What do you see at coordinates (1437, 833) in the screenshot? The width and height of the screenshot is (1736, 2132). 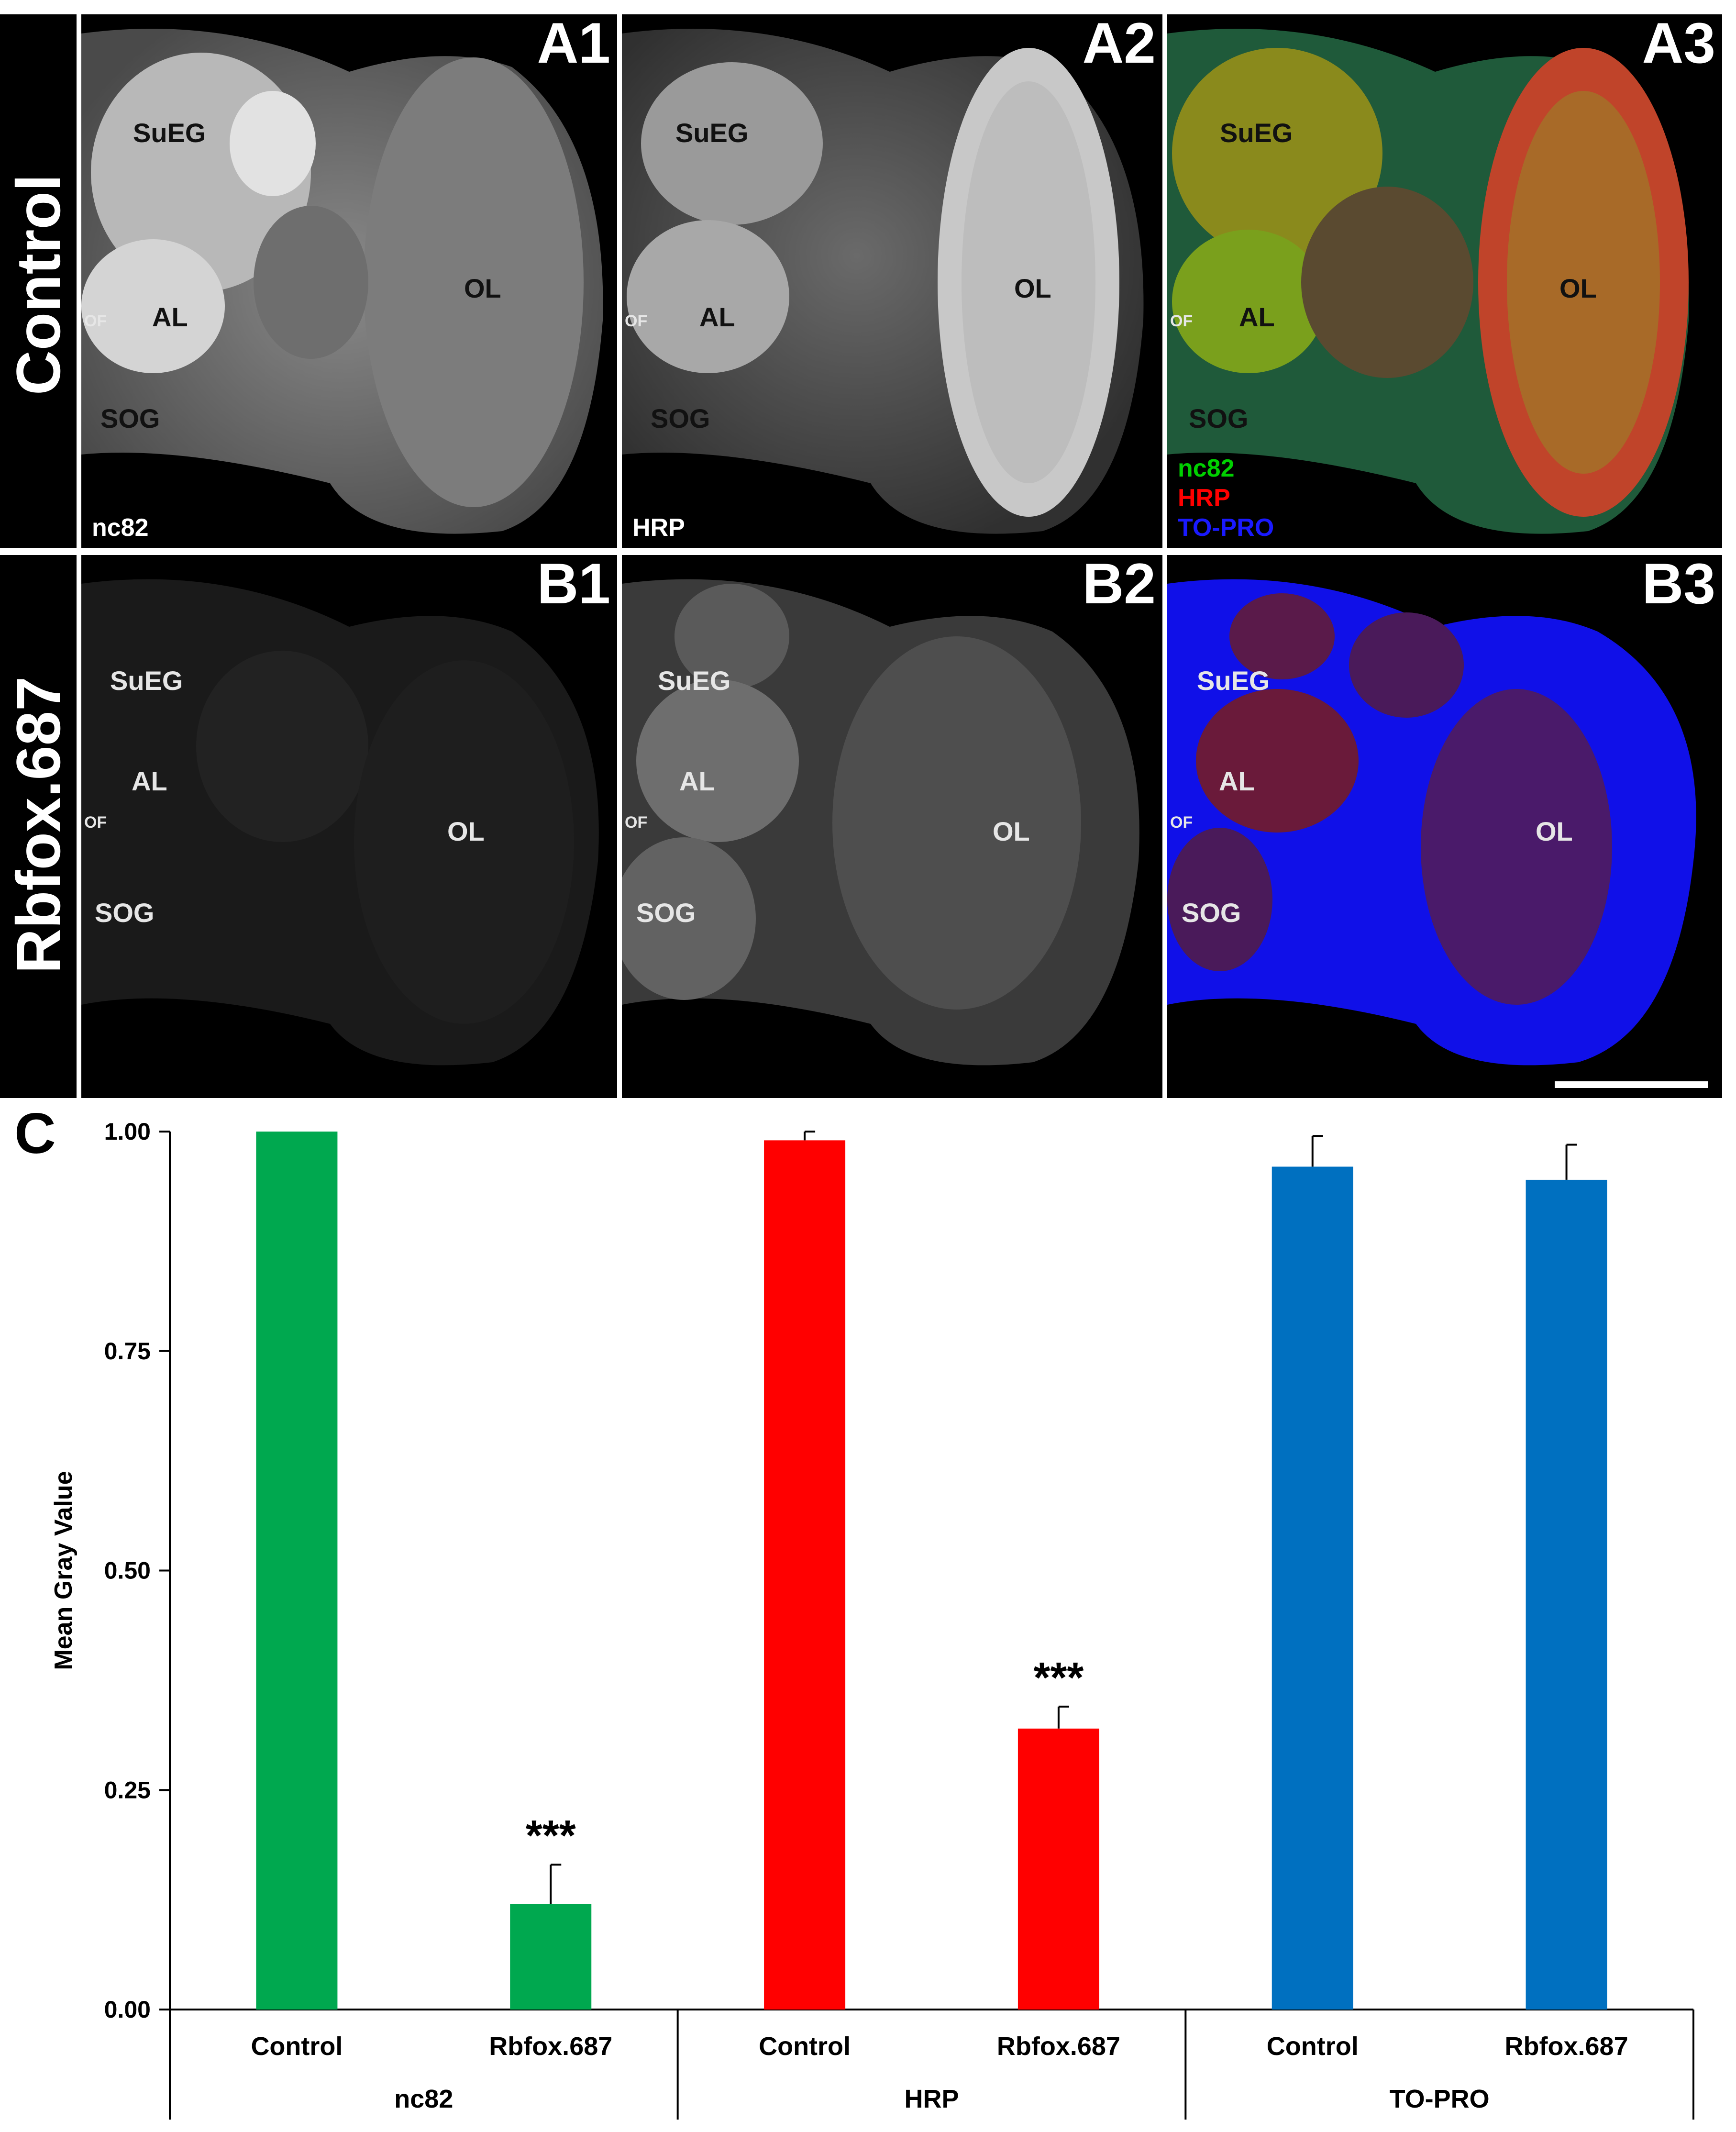 I see `brain-image-b3` at bounding box center [1437, 833].